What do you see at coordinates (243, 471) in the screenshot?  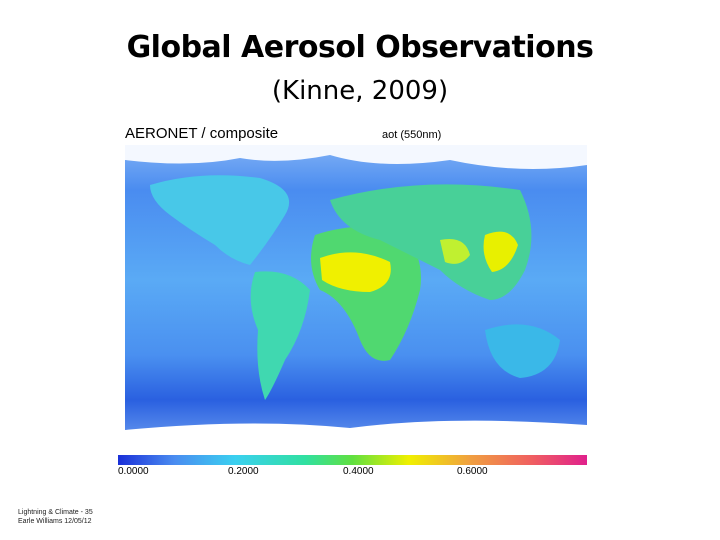 I see `colorbar-label: 0.2000` at bounding box center [243, 471].